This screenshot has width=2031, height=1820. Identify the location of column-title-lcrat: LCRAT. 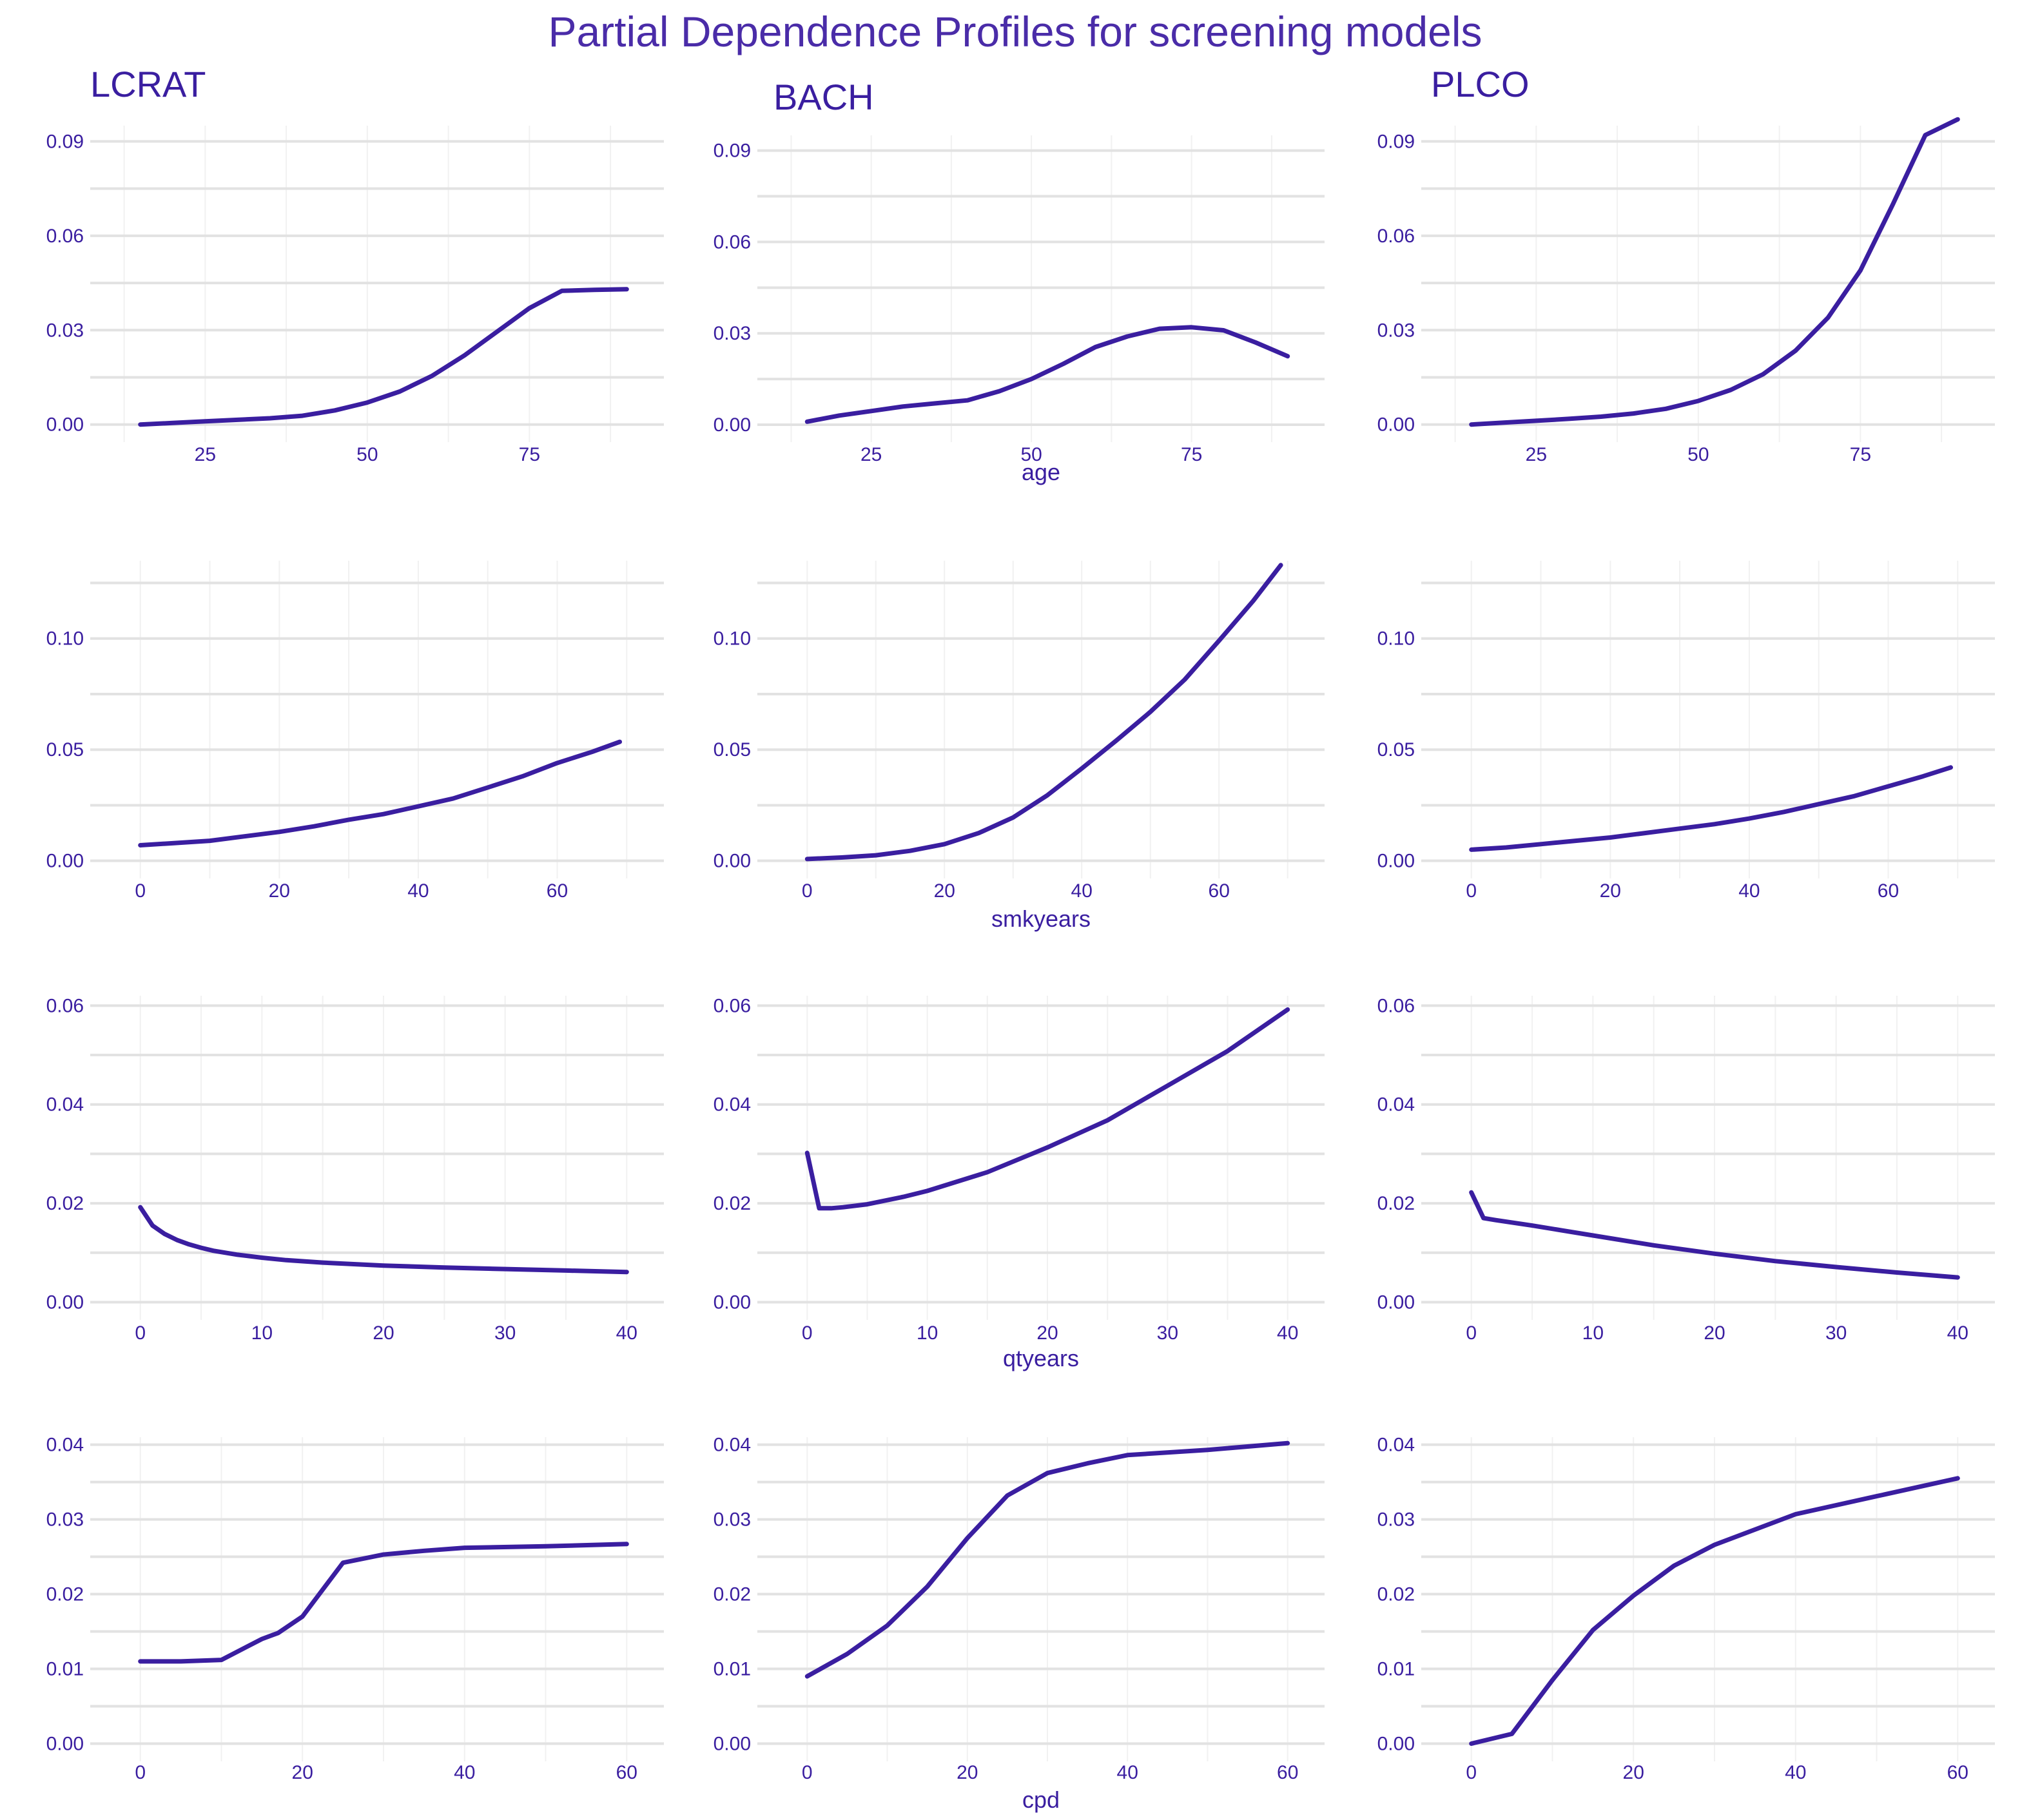
(148, 84).